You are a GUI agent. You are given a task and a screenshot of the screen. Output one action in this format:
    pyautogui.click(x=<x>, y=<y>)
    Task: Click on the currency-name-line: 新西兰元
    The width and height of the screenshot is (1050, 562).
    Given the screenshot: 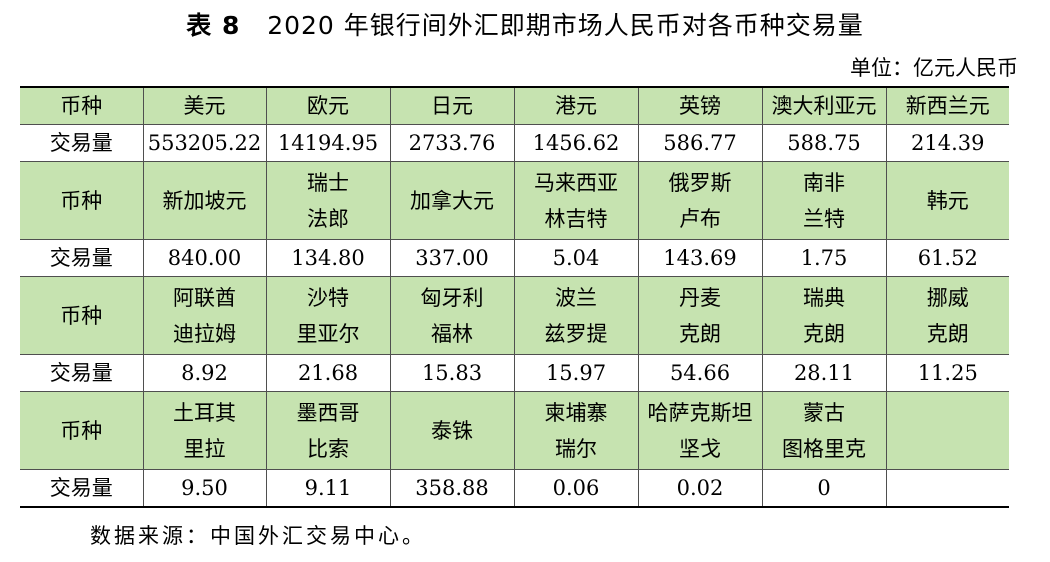 What is the action you would take?
    pyautogui.click(x=947, y=106)
    